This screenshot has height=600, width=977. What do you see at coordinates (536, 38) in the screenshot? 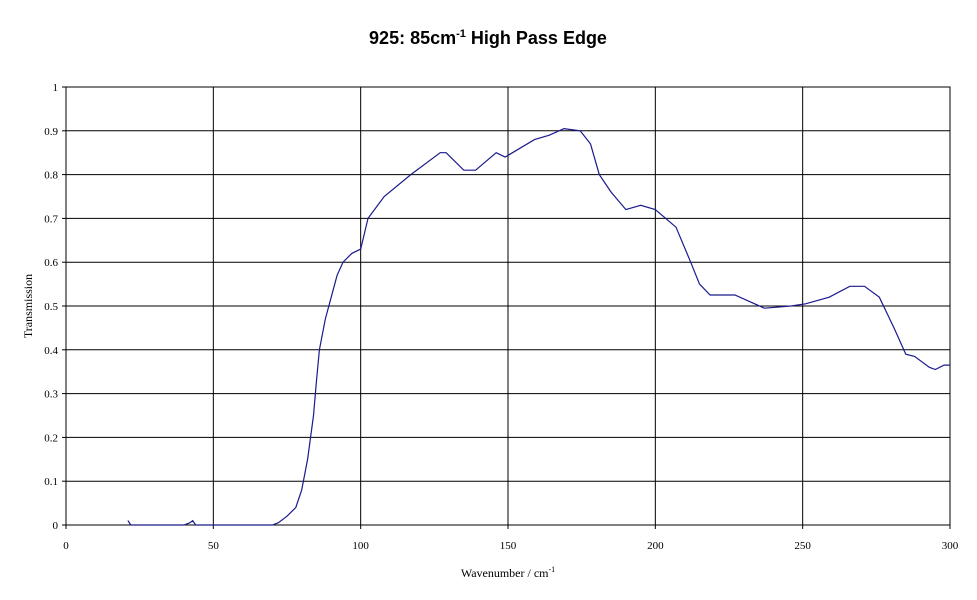
I see `title-rest: High Pass Edge` at bounding box center [536, 38].